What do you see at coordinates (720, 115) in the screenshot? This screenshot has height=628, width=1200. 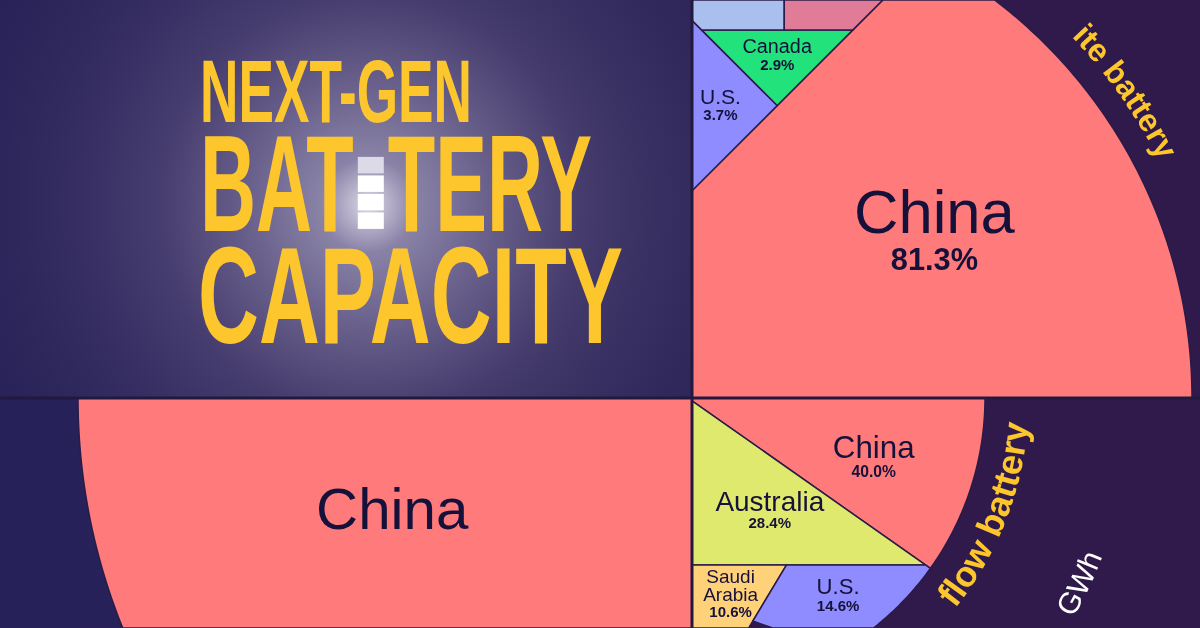 I see `data-label: 3.7%` at bounding box center [720, 115].